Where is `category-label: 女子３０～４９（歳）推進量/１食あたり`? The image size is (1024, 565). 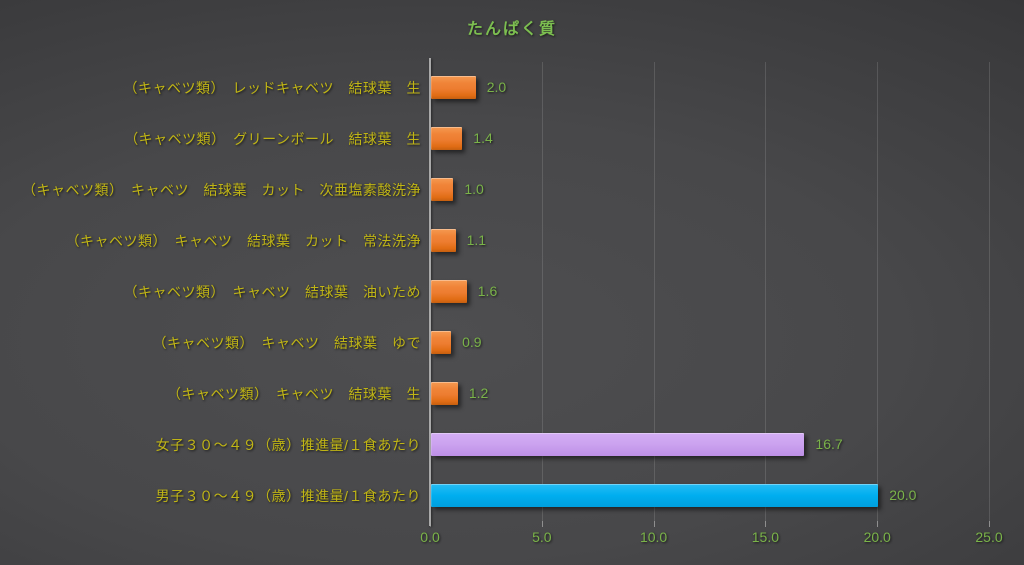
category-label: 女子３０～４９（歳）推進量/１食あたり is located at coordinates (288, 444).